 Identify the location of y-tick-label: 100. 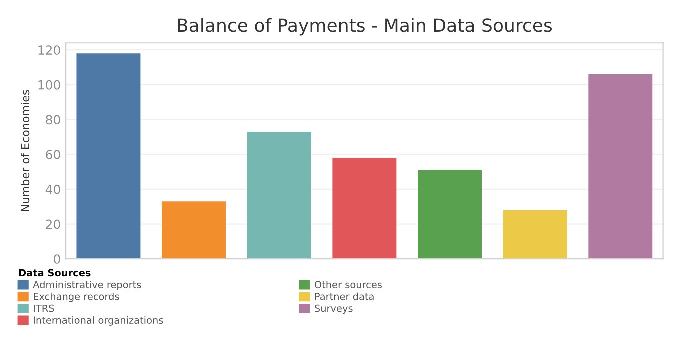
(49, 85).